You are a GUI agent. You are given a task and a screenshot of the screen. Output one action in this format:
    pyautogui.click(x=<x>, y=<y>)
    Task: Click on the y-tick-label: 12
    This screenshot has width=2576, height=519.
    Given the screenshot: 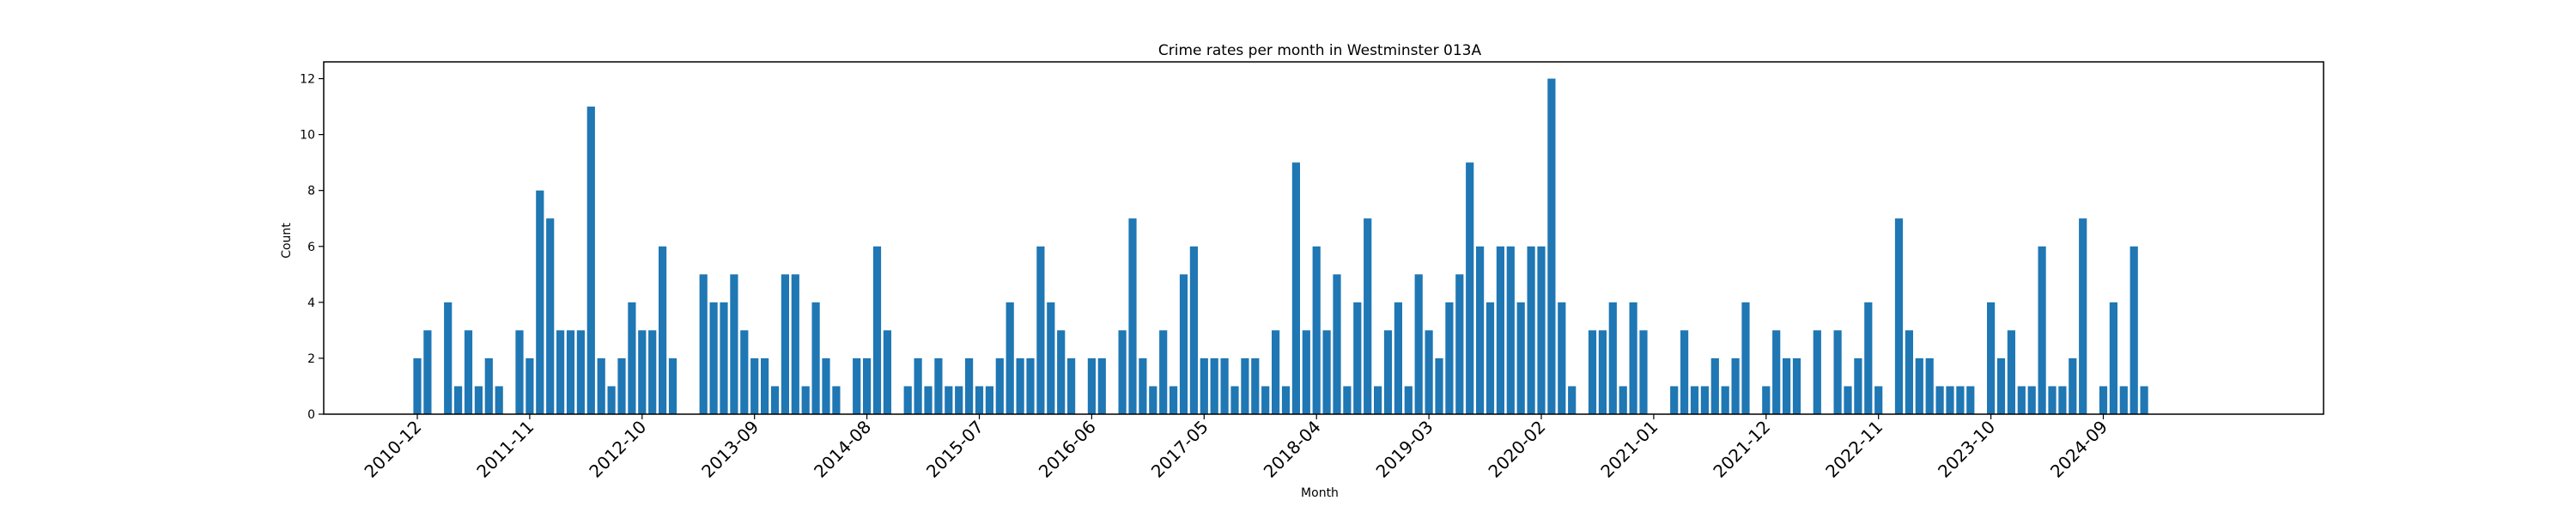 What is the action you would take?
    pyautogui.click(x=307, y=80)
    